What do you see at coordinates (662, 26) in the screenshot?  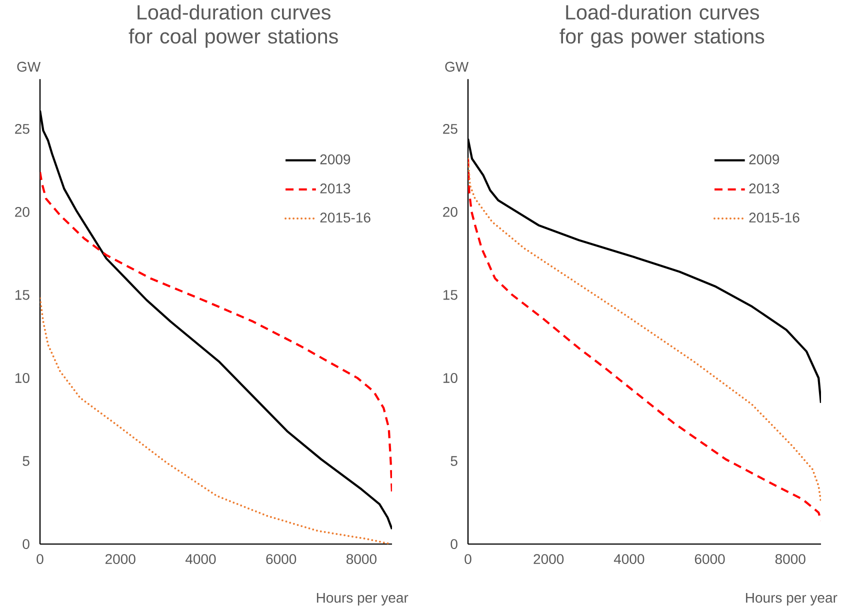 I see `chart-title: Load-duration curves for gas power stations` at bounding box center [662, 26].